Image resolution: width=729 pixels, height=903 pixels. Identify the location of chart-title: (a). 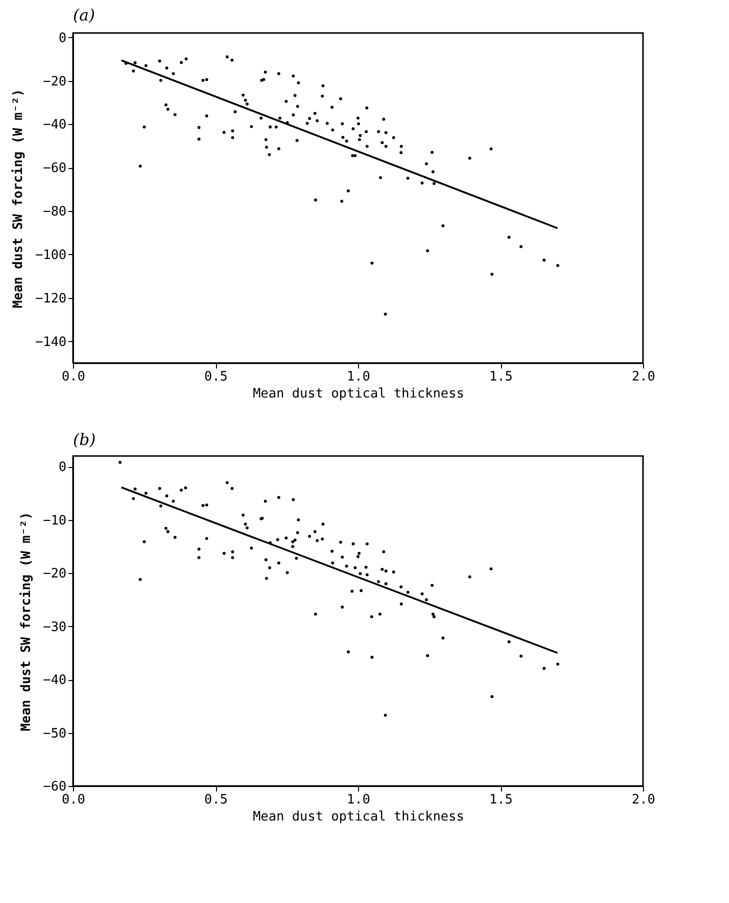
(84, 14).